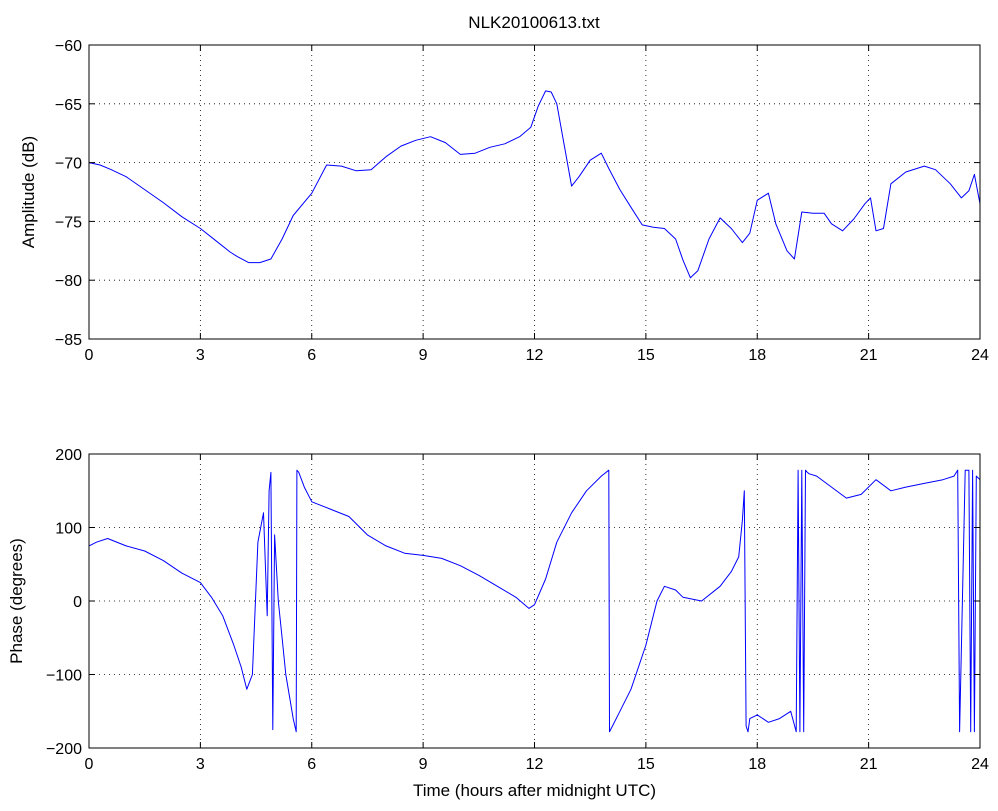 The image size is (998, 811). What do you see at coordinates (64, 749) in the screenshot?
I see `phase-ytick-label-0: −200` at bounding box center [64, 749].